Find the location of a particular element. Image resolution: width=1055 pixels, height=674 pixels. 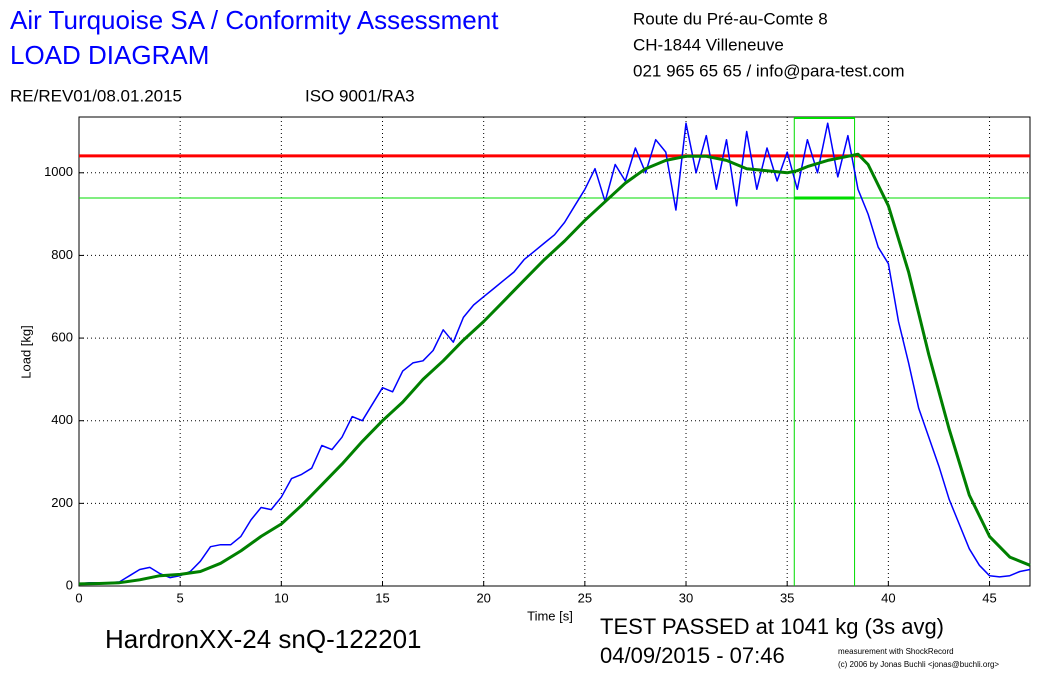

address: CH-1844 Villeneuve is located at coordinates (708, 44).